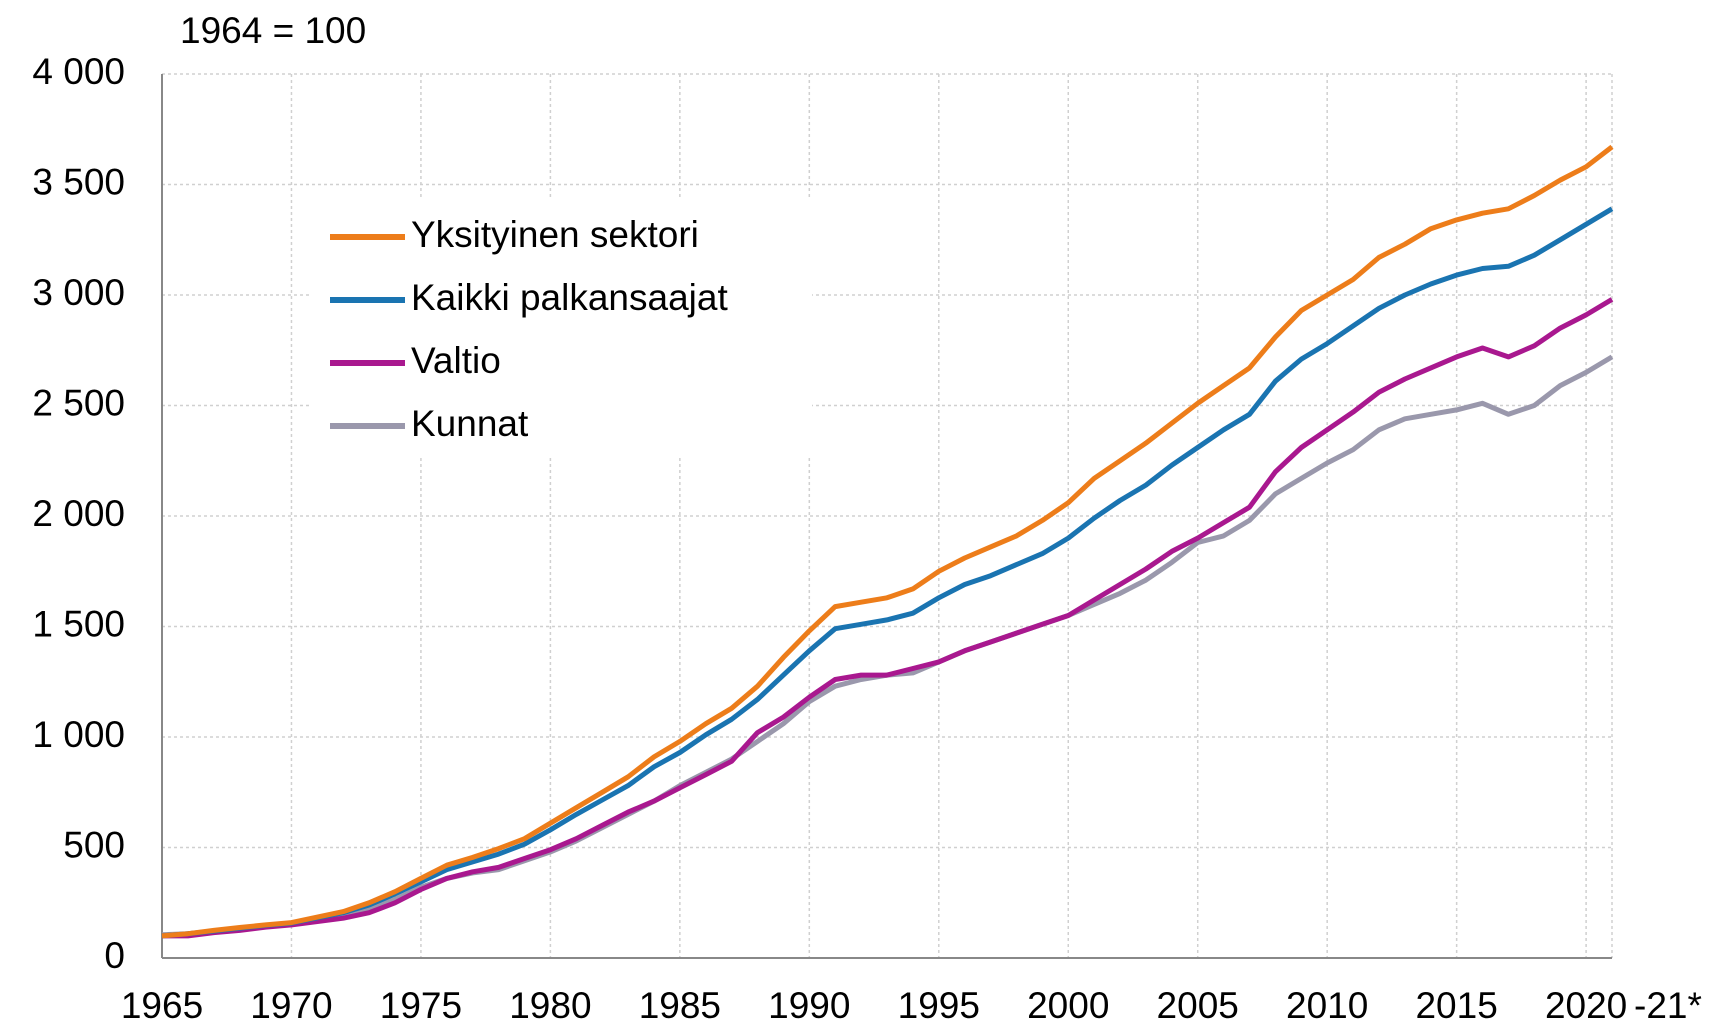 This screenshot has height=1031, width=1730. What do you see at coordinates (939, 1005) in the screenshot?
I see `x-tick-label: 1995` at bounding box center [939, 1005].